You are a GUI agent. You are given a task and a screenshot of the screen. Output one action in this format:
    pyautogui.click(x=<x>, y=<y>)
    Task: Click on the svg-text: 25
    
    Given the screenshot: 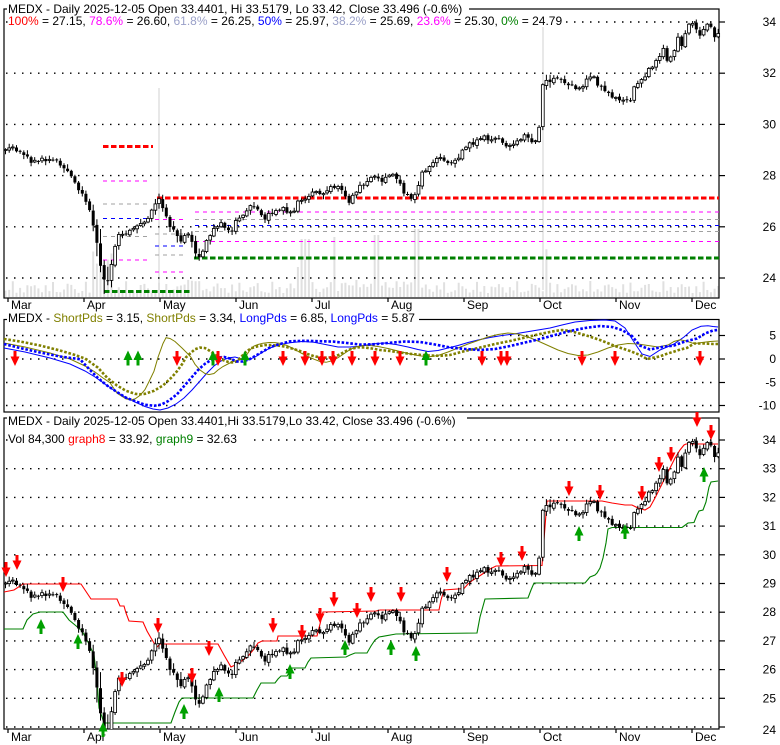 What is the action you would take?
    pyautogui.click(x=770, y=698)
    